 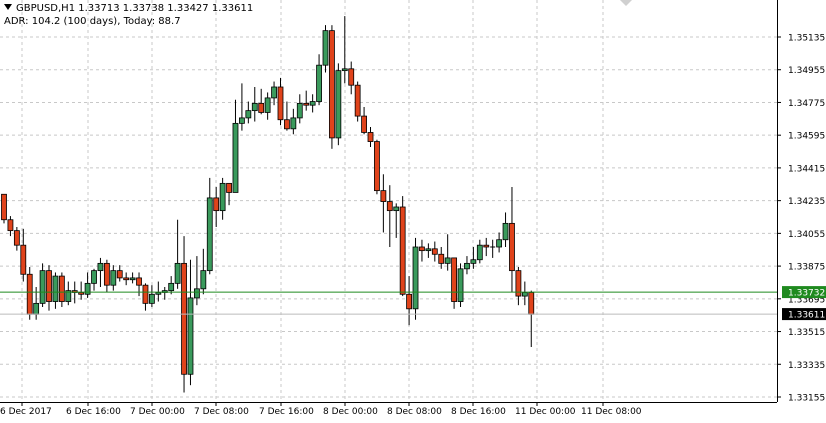 I want to click on y-tick-label: 1.34595, so click(x=806, y=137).